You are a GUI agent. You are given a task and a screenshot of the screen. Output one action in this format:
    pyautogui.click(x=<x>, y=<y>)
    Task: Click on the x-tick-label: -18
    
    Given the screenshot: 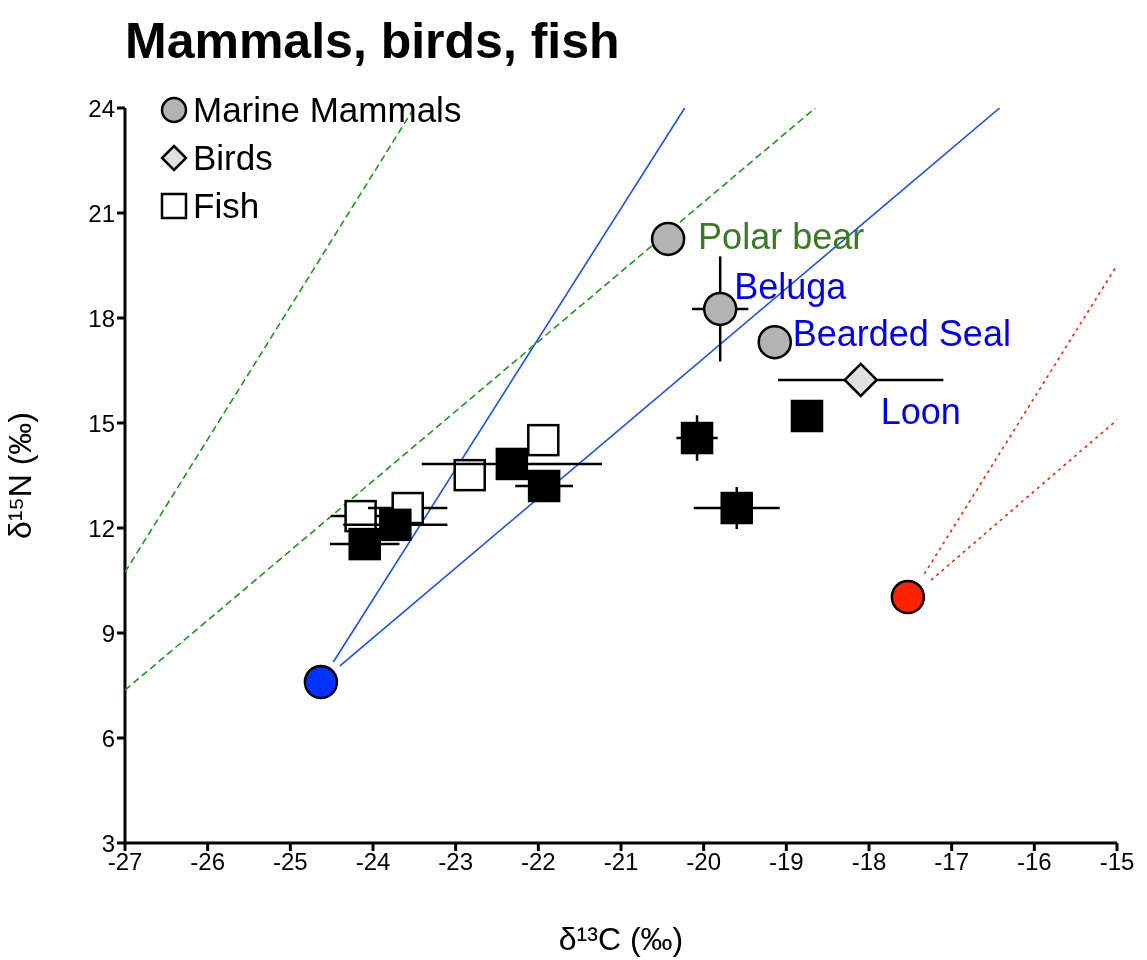 What is the action you would take?
    pyautogui.click(x=869, y=862)
    